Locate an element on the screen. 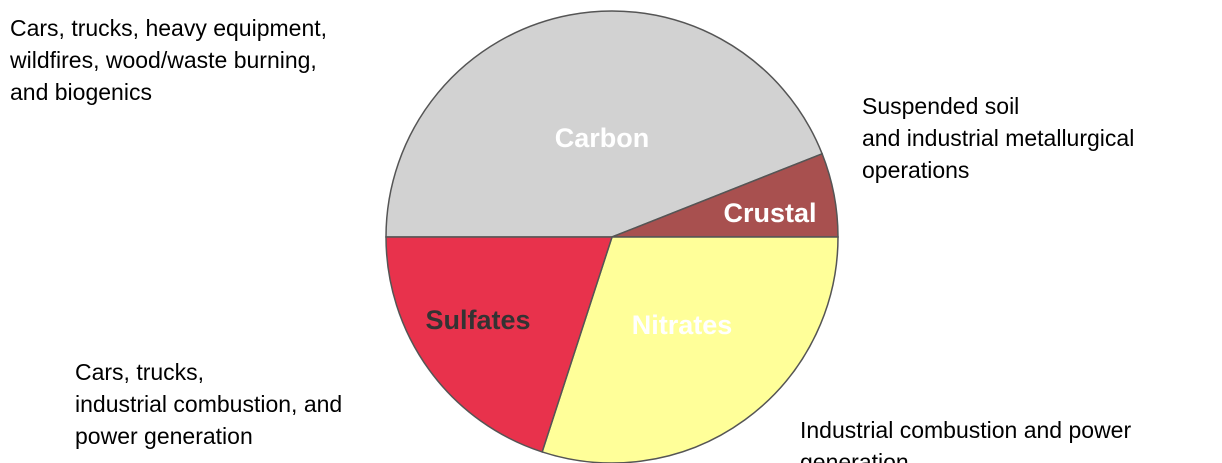 The width and height of the screenshot is (1222, 463). annotation: Suspended soil is located at coordinates (940, 106).